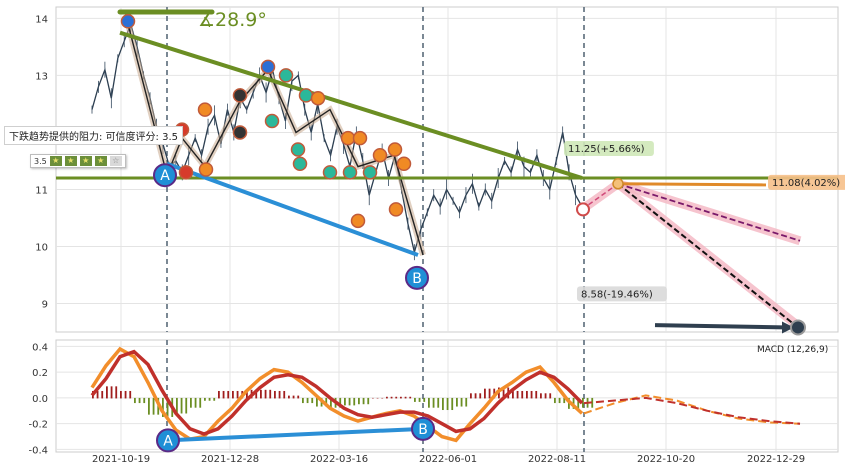 This screenshot has height=471, width=845. Describe the element at coordinates (40, 347) in the screenshot. I see `macd-y-tick-label: 0.4` at that location.